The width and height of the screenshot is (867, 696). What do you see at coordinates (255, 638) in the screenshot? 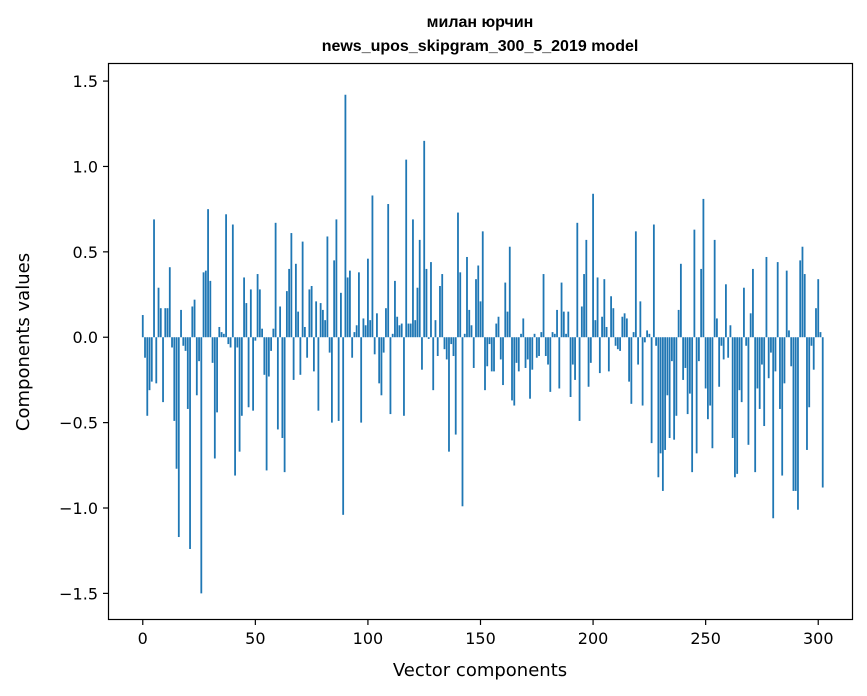
I see `x-tick-label: 50` at bounding box center [255, 638].